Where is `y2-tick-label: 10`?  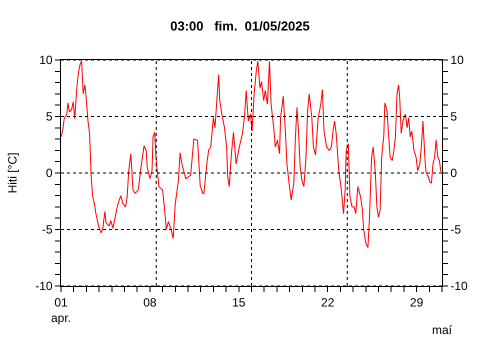 y2-tick-label: 10 is located at coordinates (457, 60).